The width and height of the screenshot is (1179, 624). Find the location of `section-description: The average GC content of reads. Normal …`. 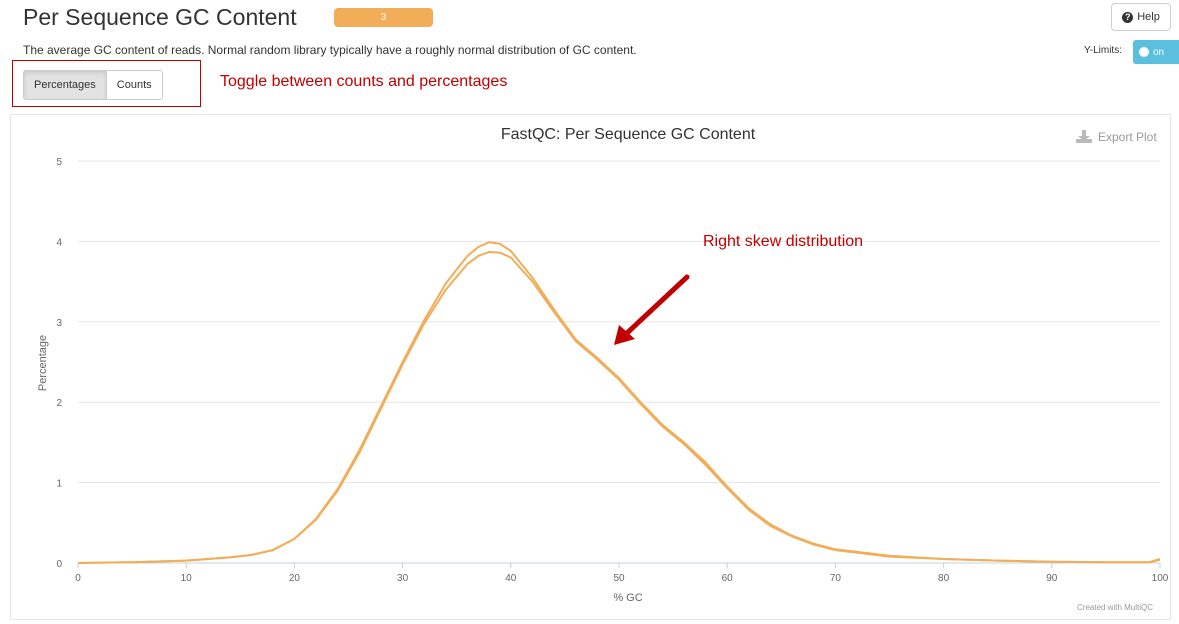

section-description: The average GC content of reads. Normal … is located at coordinates (330, 50).